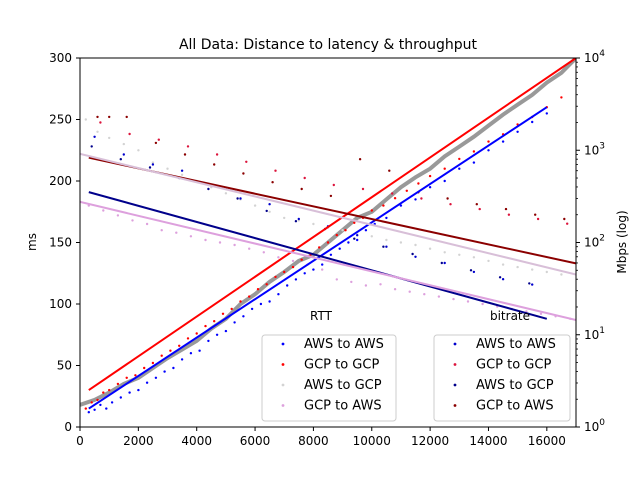 This screenshot has height=480, width=640. What do you see at coordinates (255, 441) in the screenshot?
I see `x-tick-label: 6000` at bounding box center [255, 441].